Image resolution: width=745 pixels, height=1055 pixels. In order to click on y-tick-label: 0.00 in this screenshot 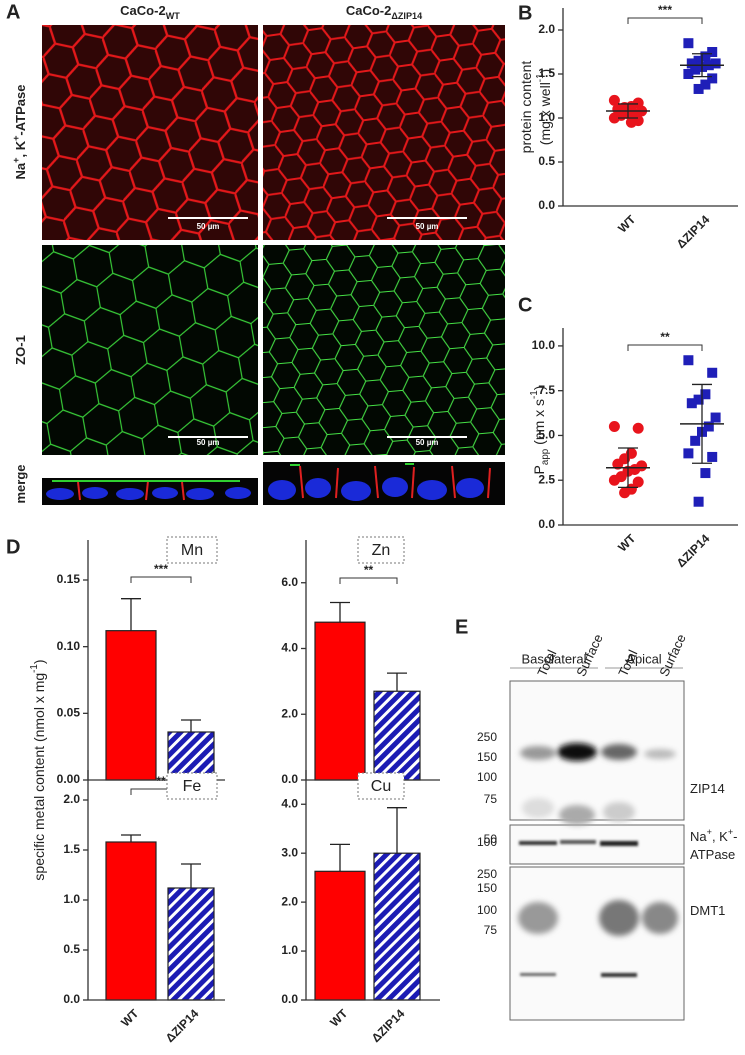, I will do `click(69, 779)`.